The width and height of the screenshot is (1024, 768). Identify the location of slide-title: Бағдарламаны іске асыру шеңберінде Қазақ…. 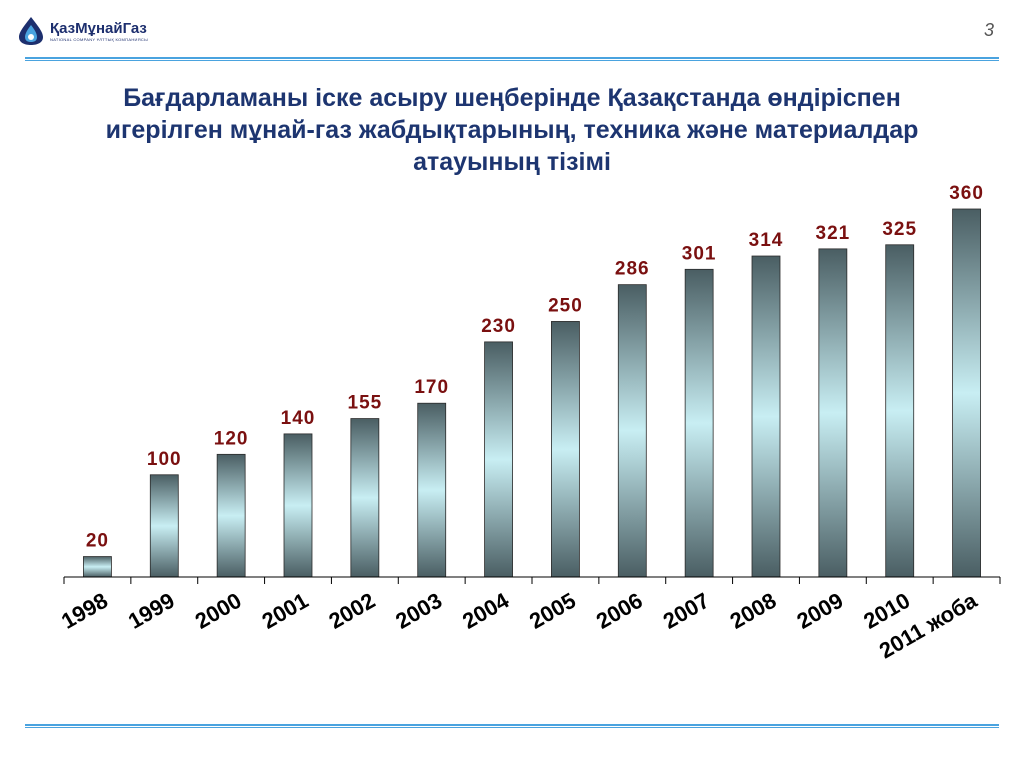
(512, 130).